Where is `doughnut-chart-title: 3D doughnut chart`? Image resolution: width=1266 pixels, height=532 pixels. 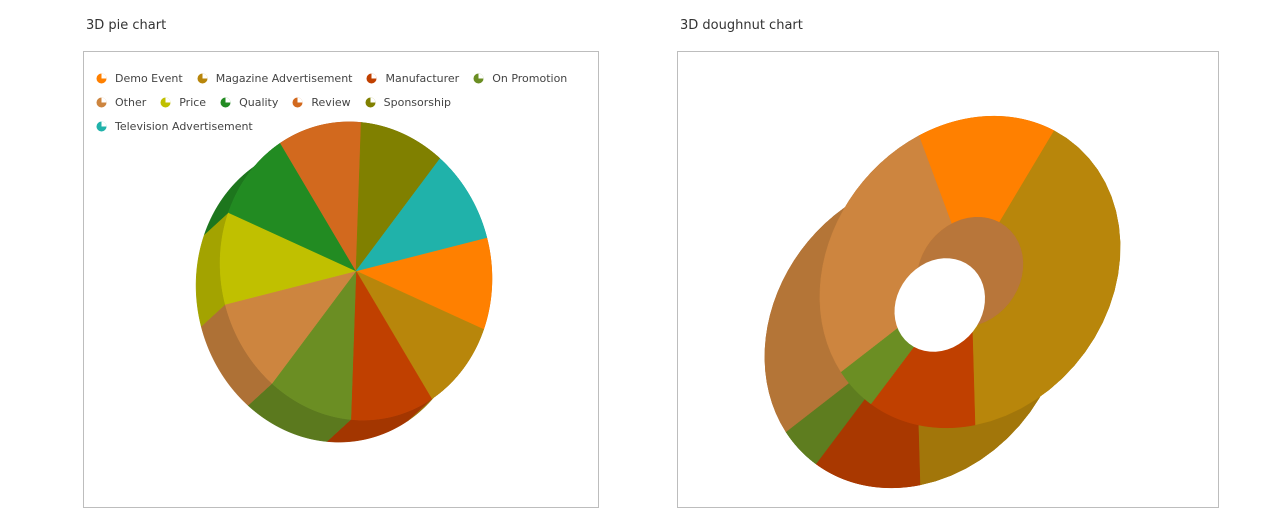 doughnut-chart-title: 3D doughnut chart is located at coordinates (741, 25).